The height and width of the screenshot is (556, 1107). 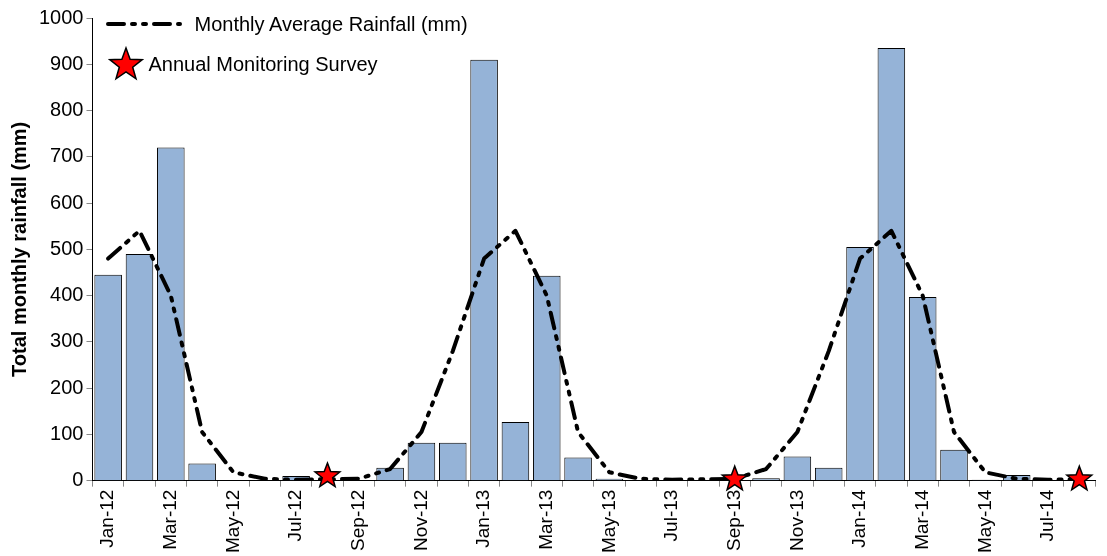 I want to click on x-tick-label: May-14, so click(x=984, y=521).